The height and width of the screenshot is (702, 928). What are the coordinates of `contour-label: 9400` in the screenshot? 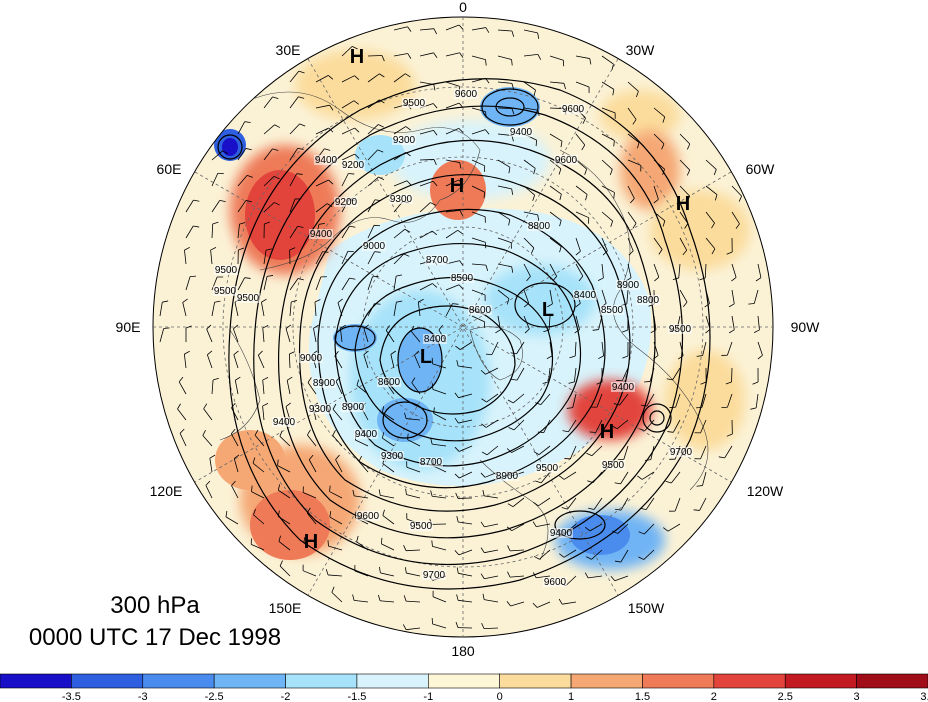 It's located at (284, 422).